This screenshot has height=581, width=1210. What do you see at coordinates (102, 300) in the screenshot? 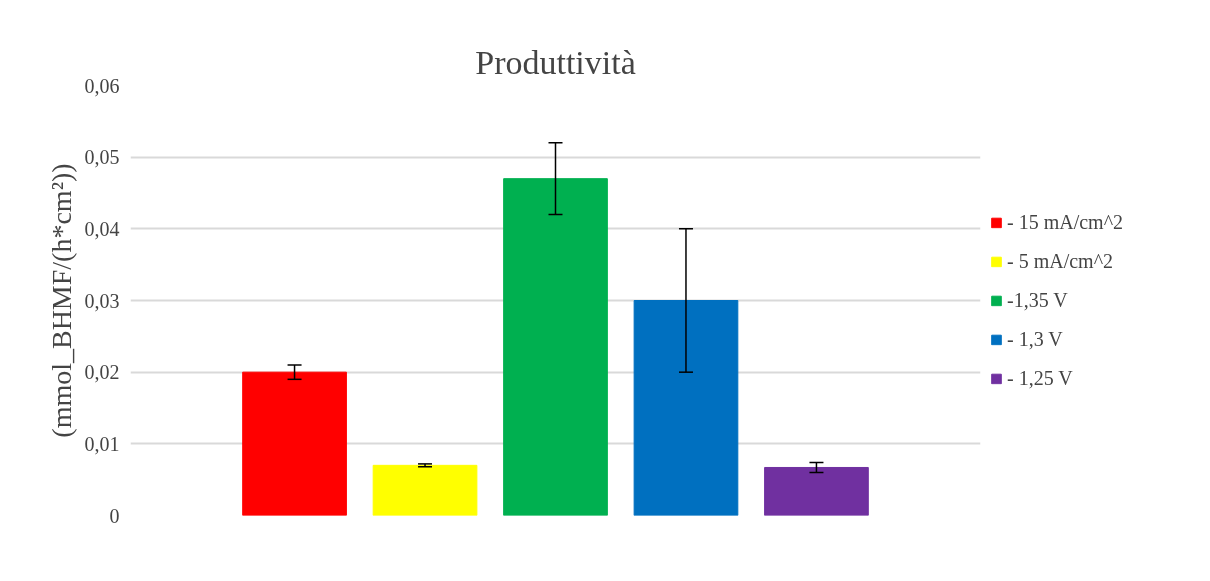
I see `y-tick-label: 0,03` at bounding box center [102, 300].